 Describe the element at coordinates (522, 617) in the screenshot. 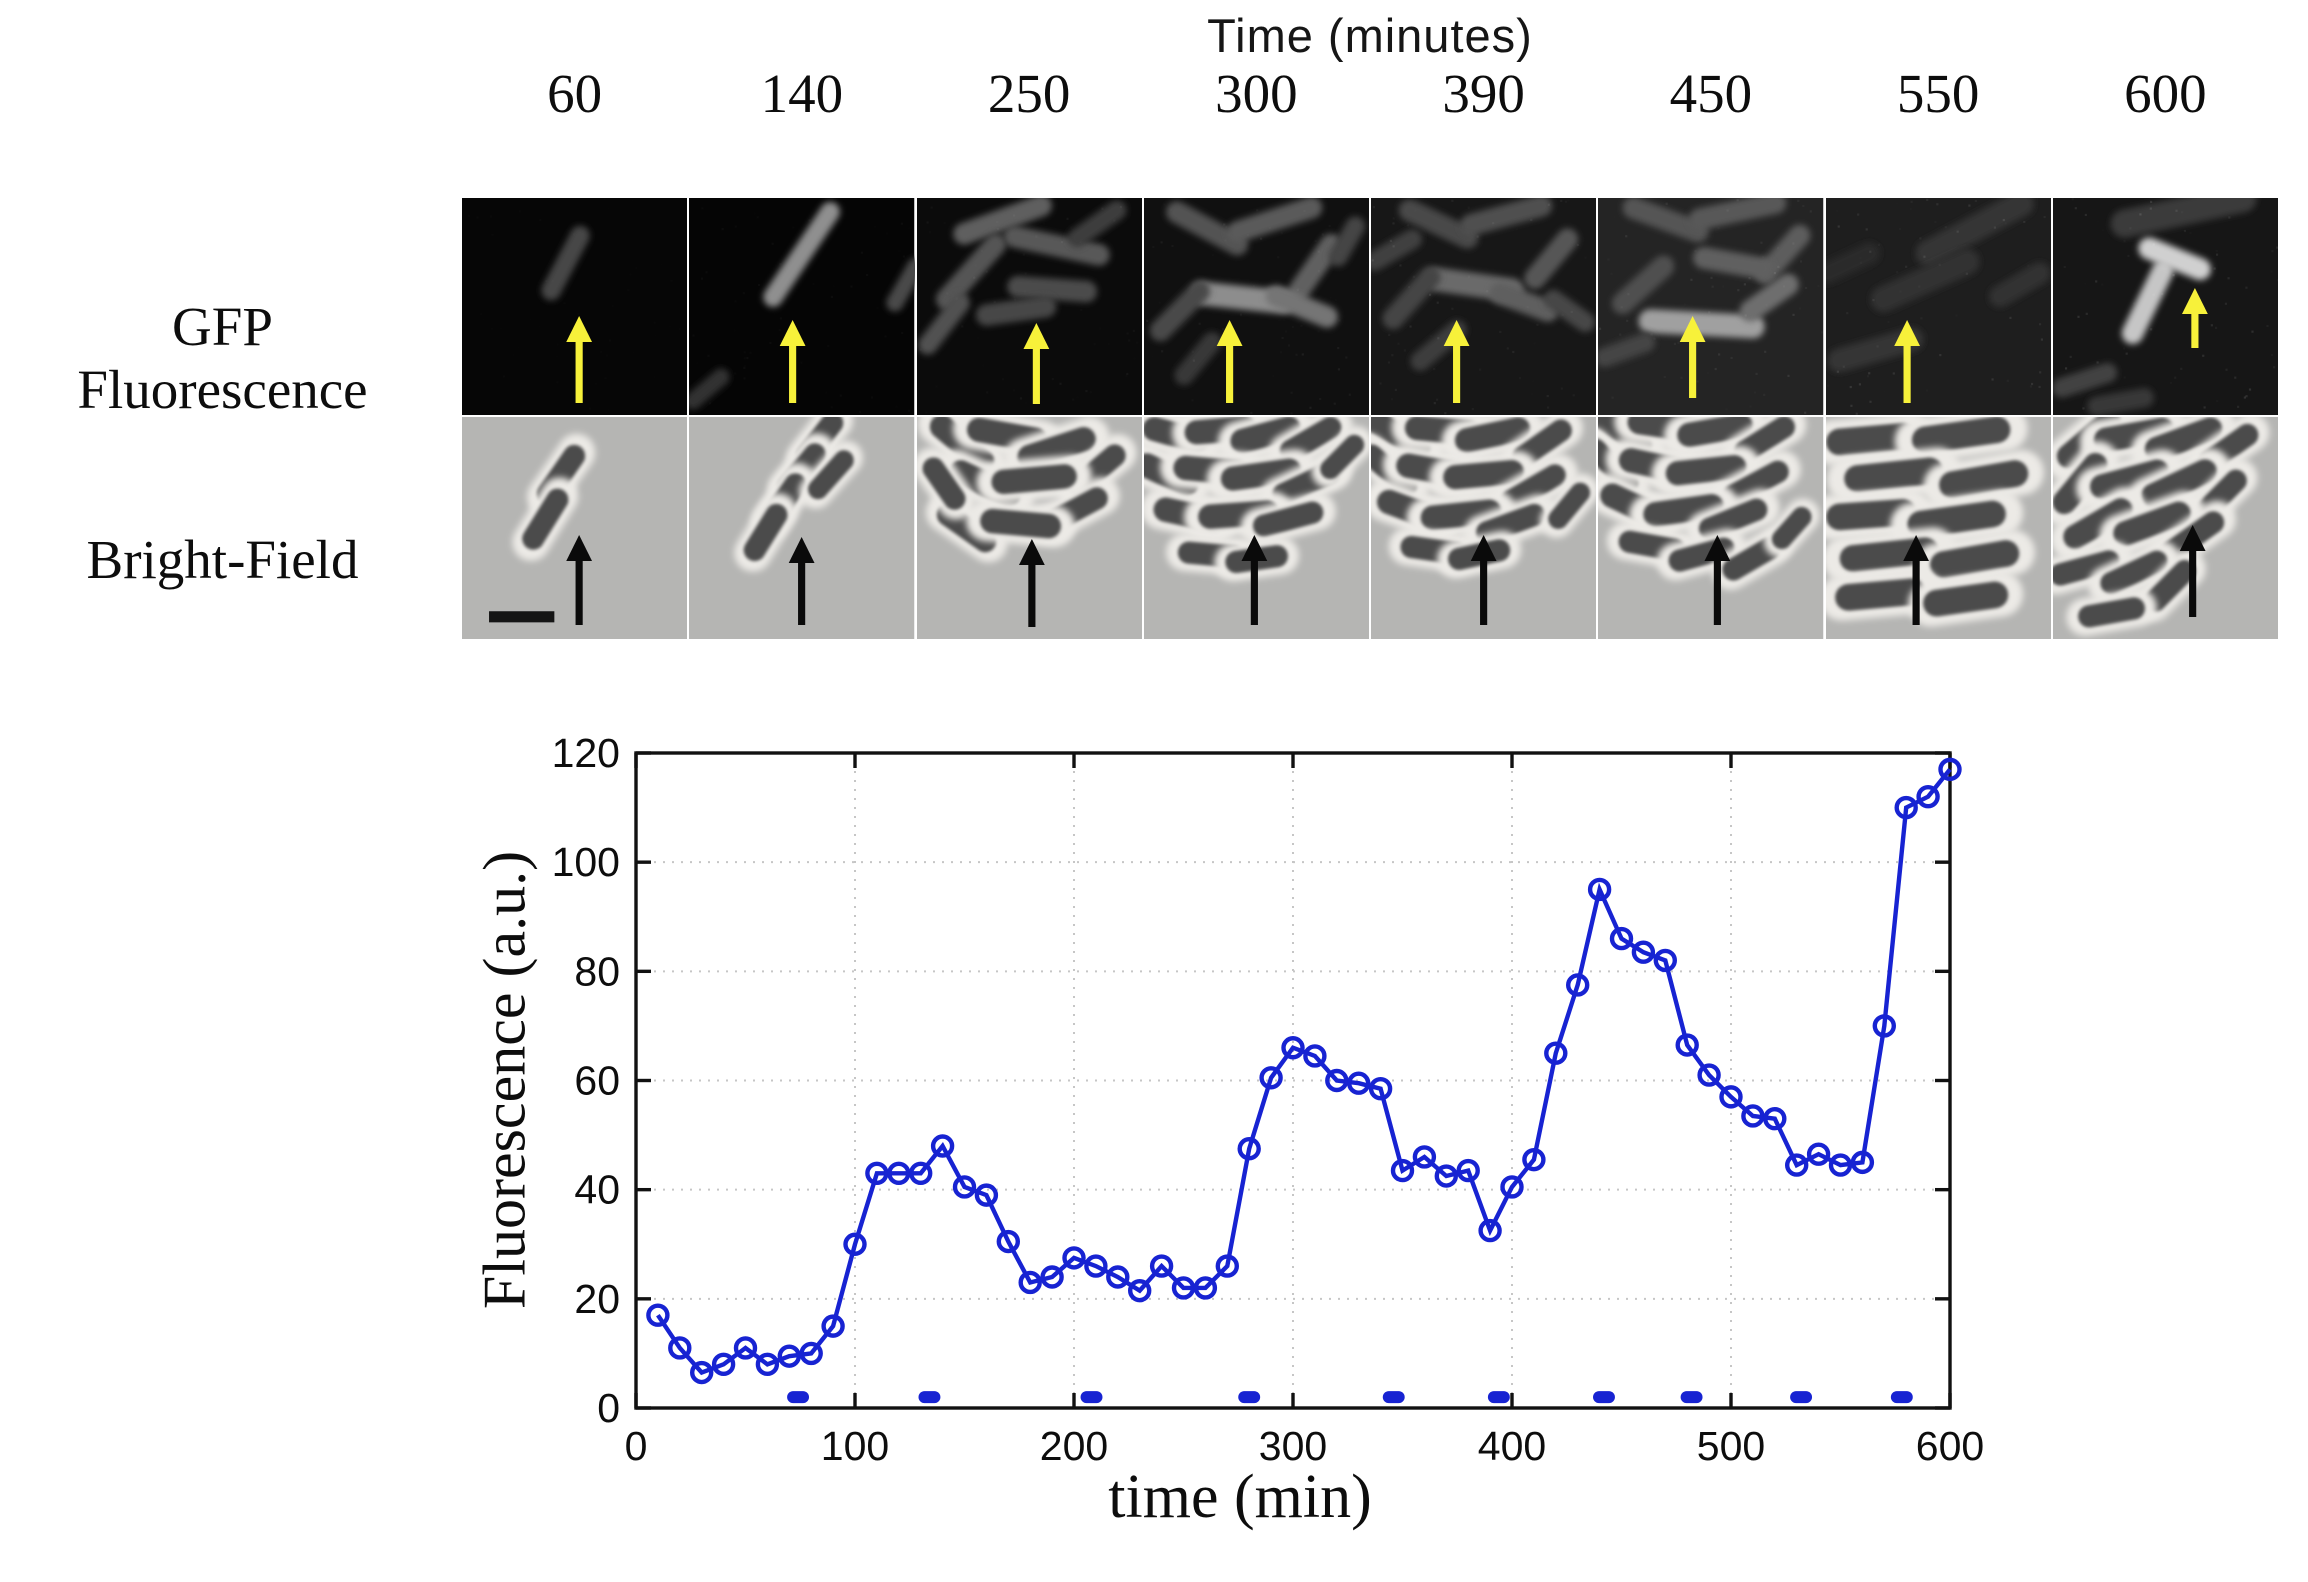

I see `scale-bar` at that location.